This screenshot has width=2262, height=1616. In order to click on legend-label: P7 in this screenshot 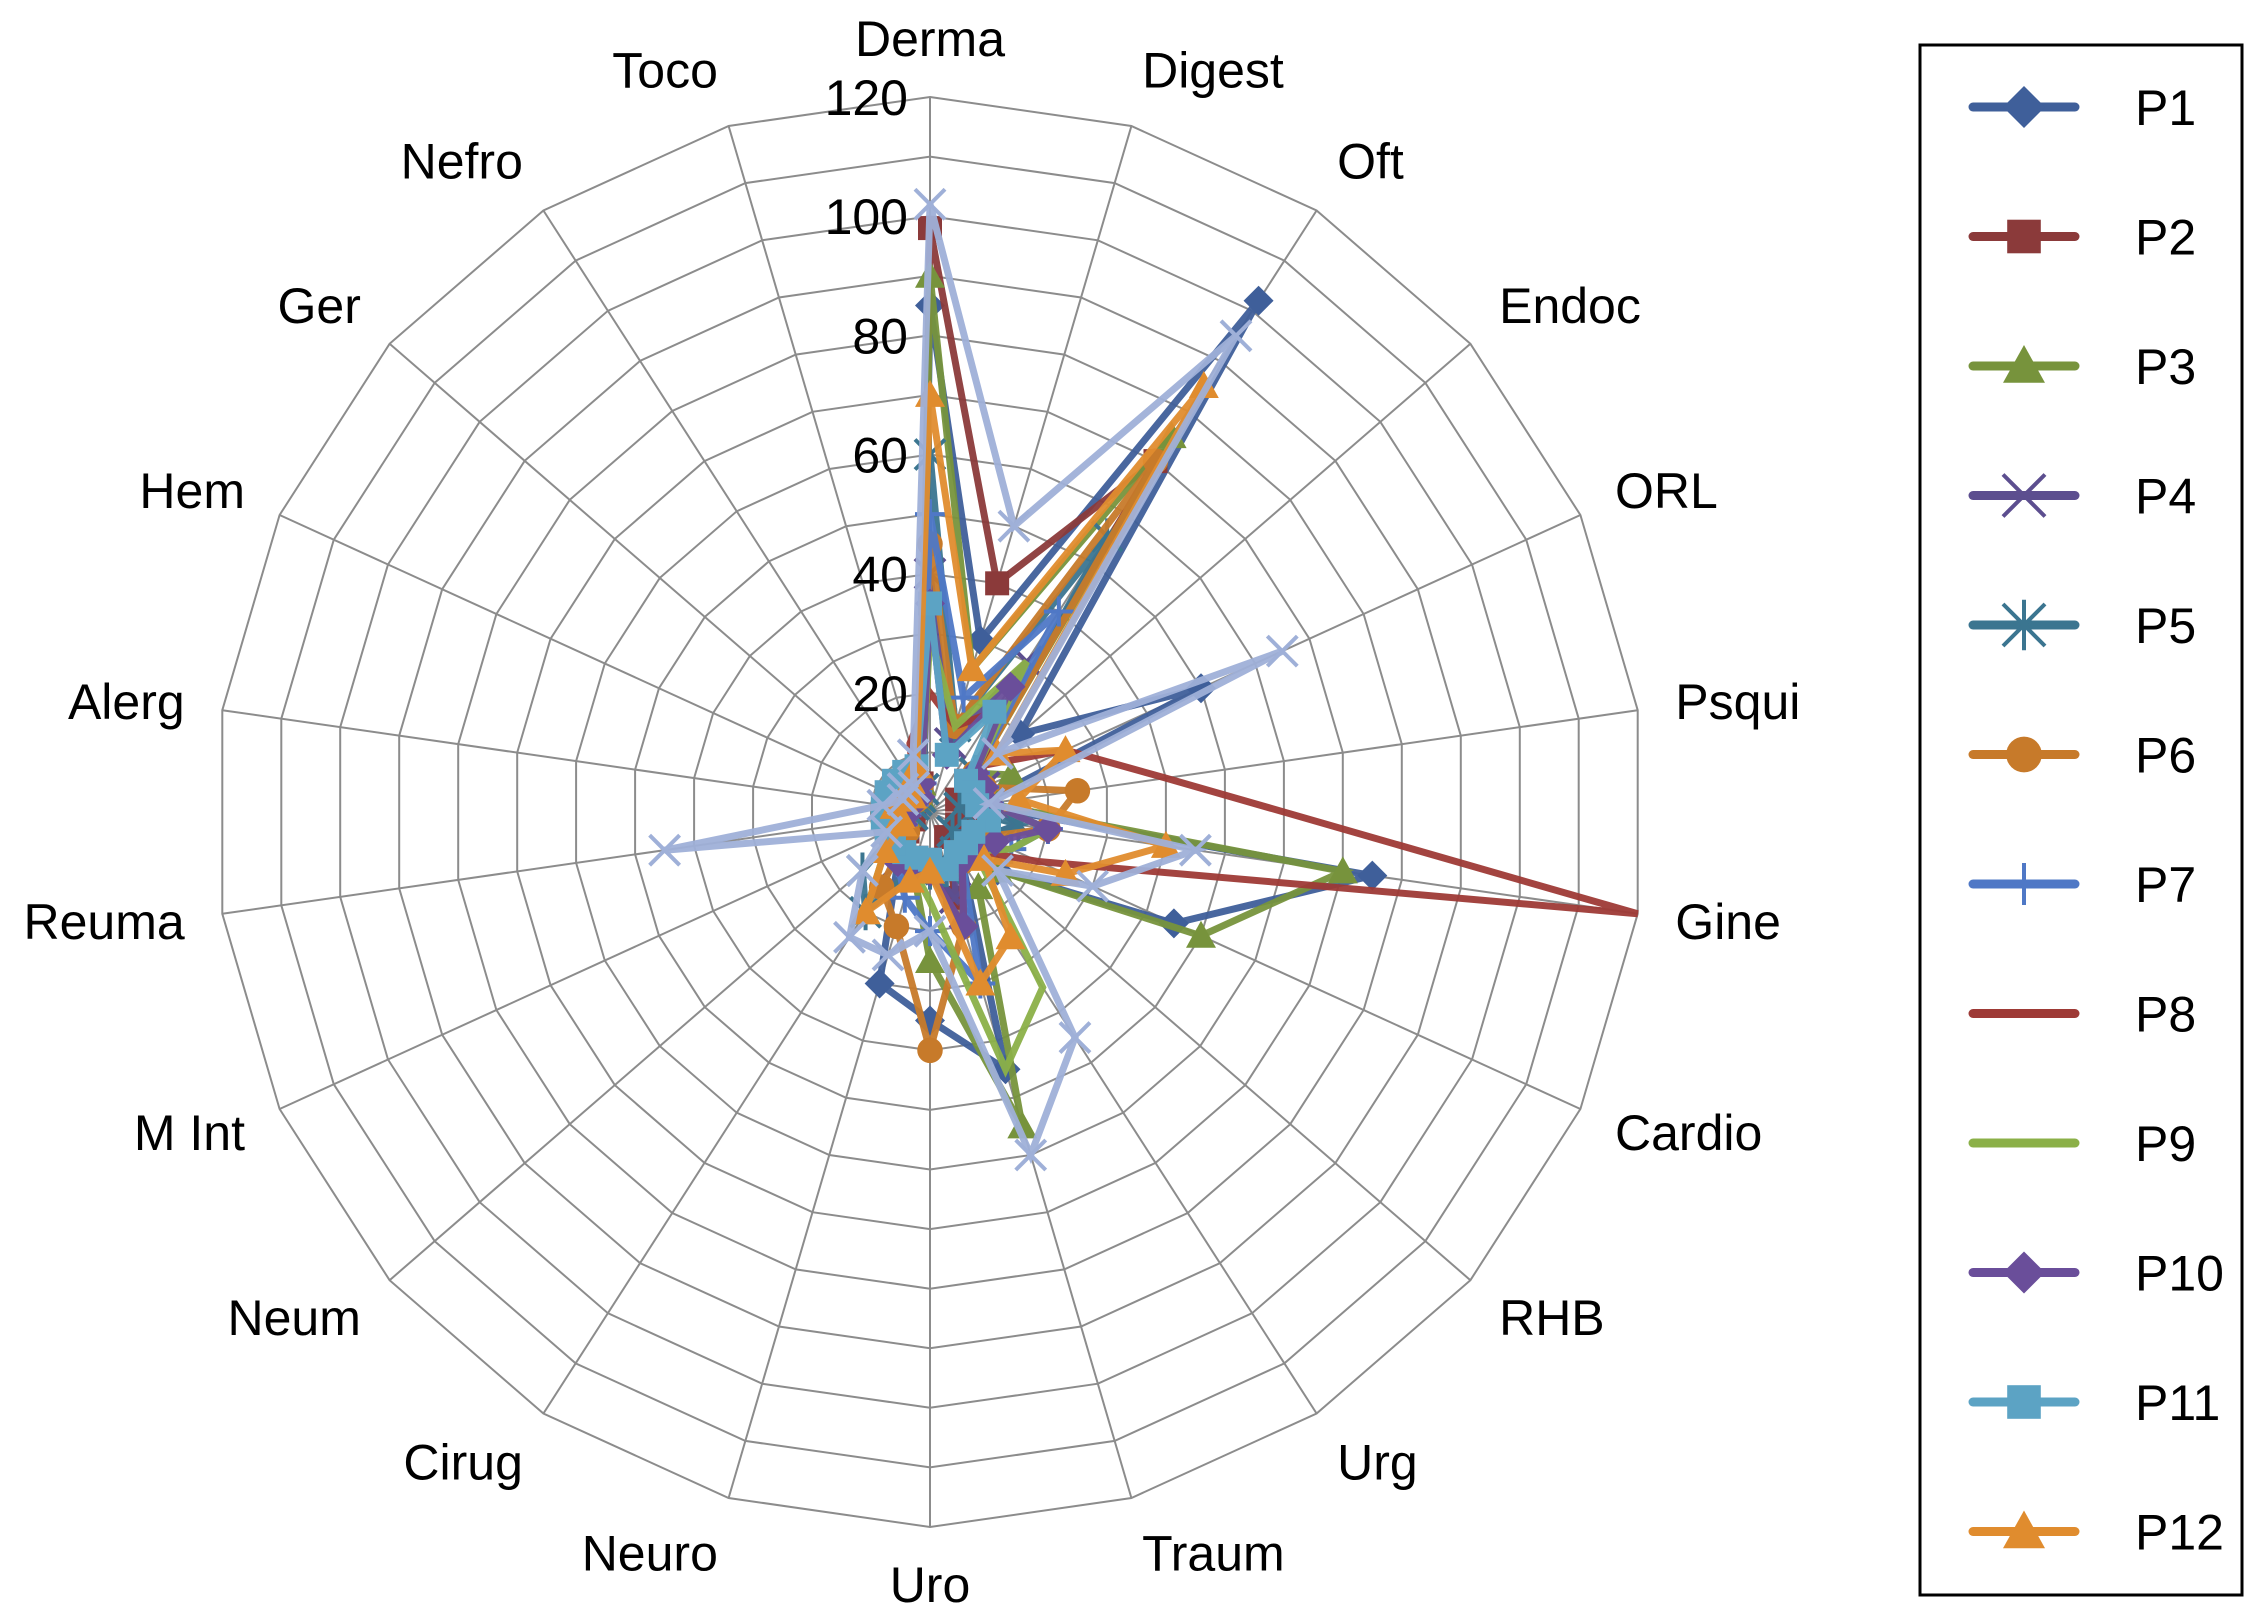, I will do `click(2165, 885)`.